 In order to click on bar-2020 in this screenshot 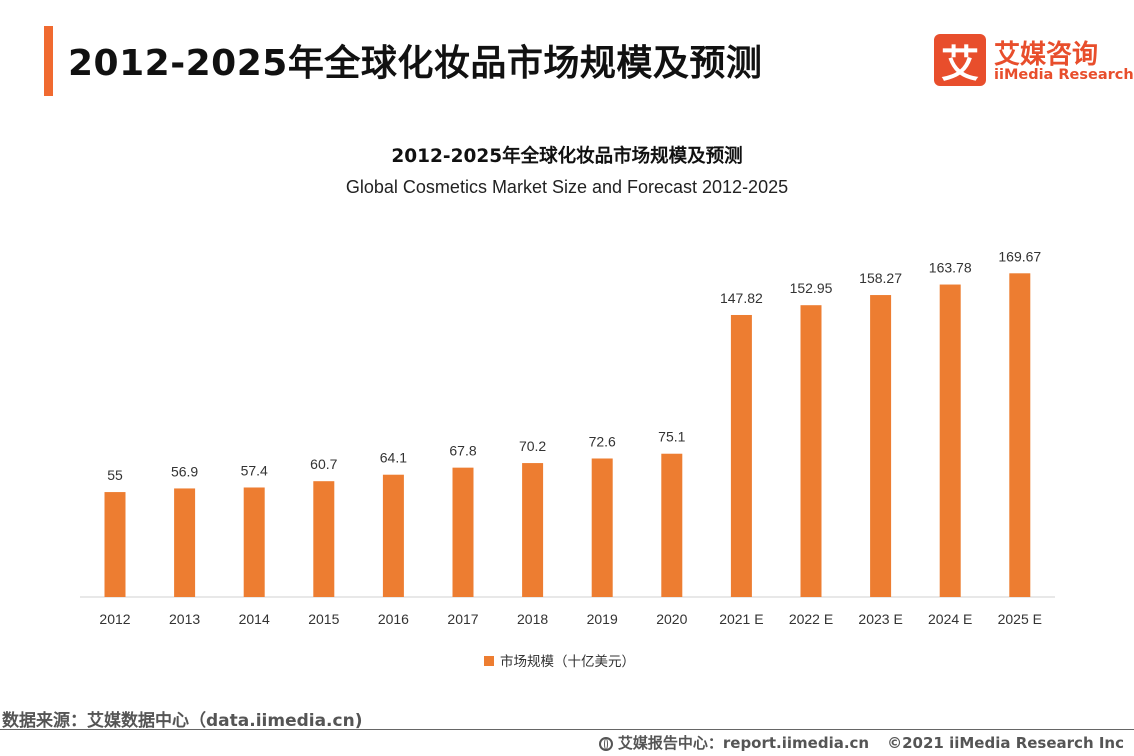, I will do `click(672, 525)`.